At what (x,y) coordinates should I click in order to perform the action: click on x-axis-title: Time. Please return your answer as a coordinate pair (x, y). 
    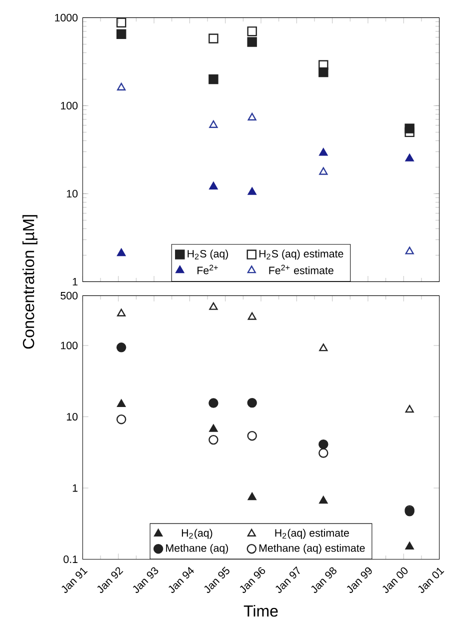
    Looking at the image, I should click on (261, 610).